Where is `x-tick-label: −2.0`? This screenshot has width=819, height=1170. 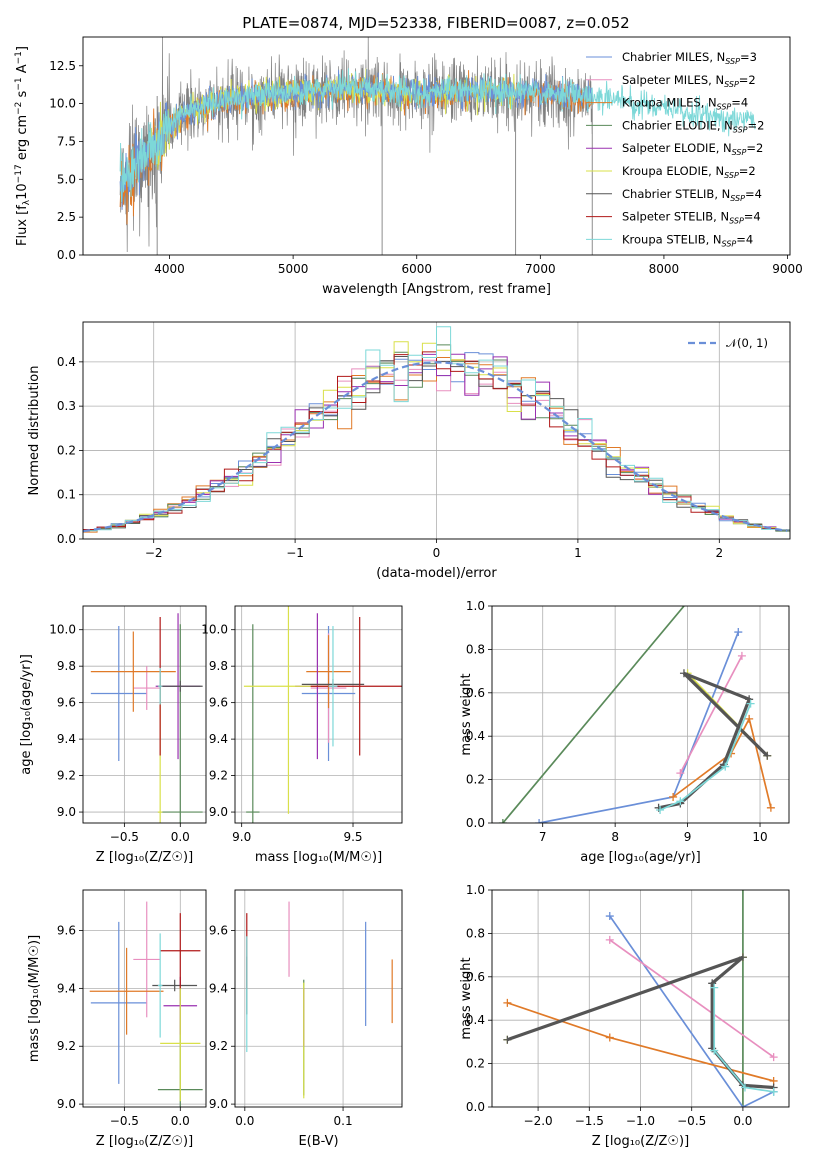 x-tick-label: −2.0 is located at coordinates (538, 1121).